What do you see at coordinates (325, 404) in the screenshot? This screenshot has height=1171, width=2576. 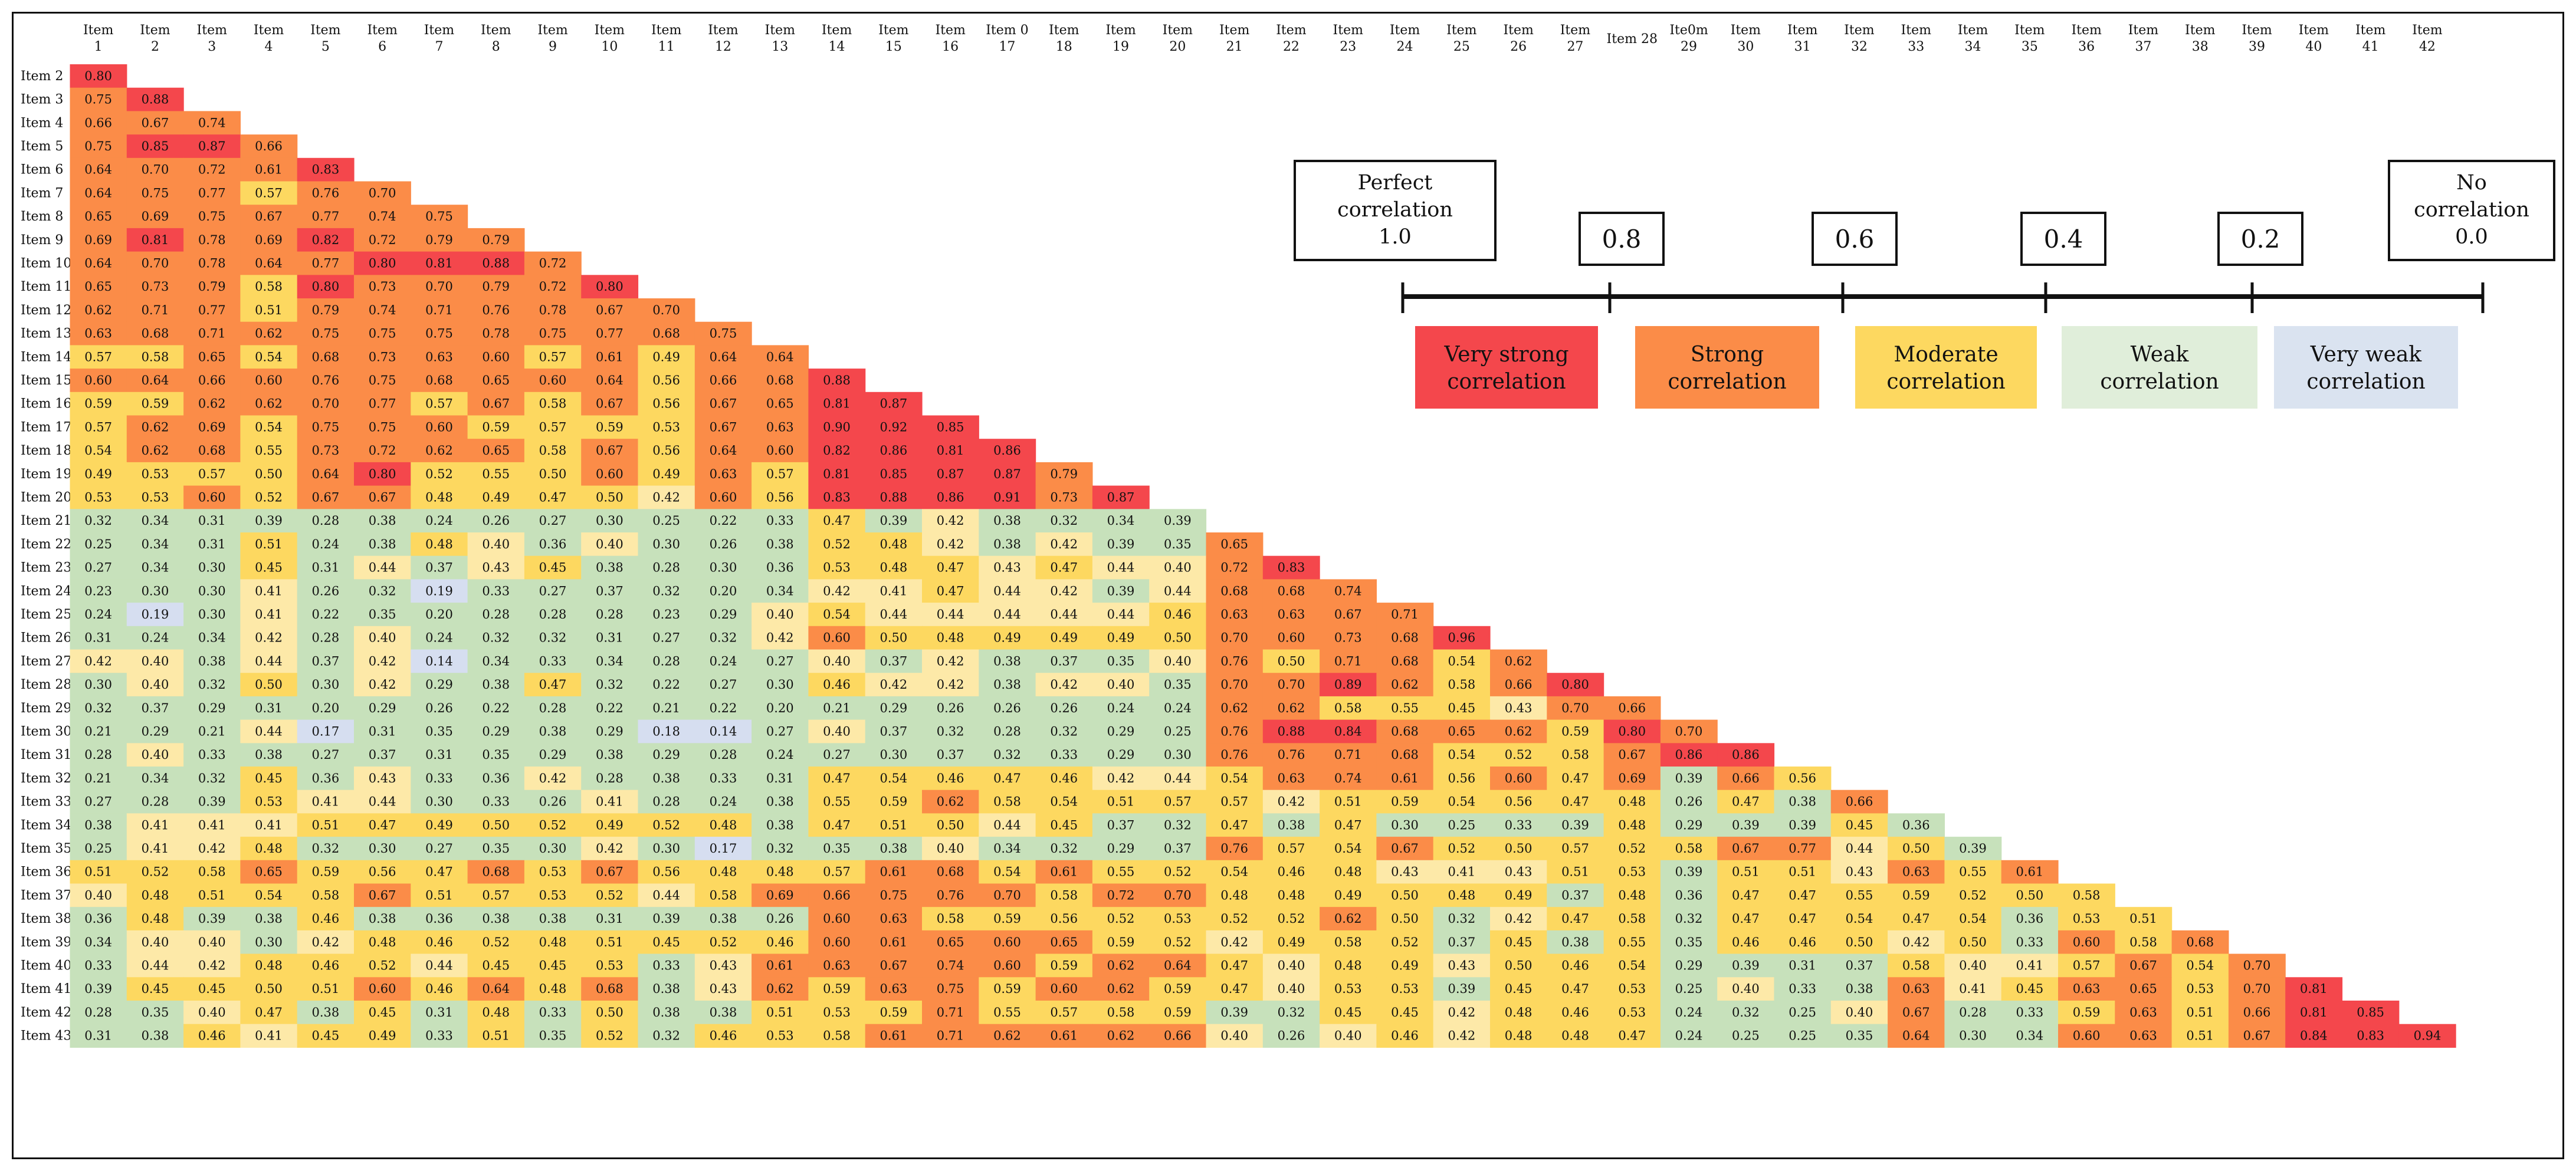 I see `cell-value: 0.70` at bounding box center [325, 404].